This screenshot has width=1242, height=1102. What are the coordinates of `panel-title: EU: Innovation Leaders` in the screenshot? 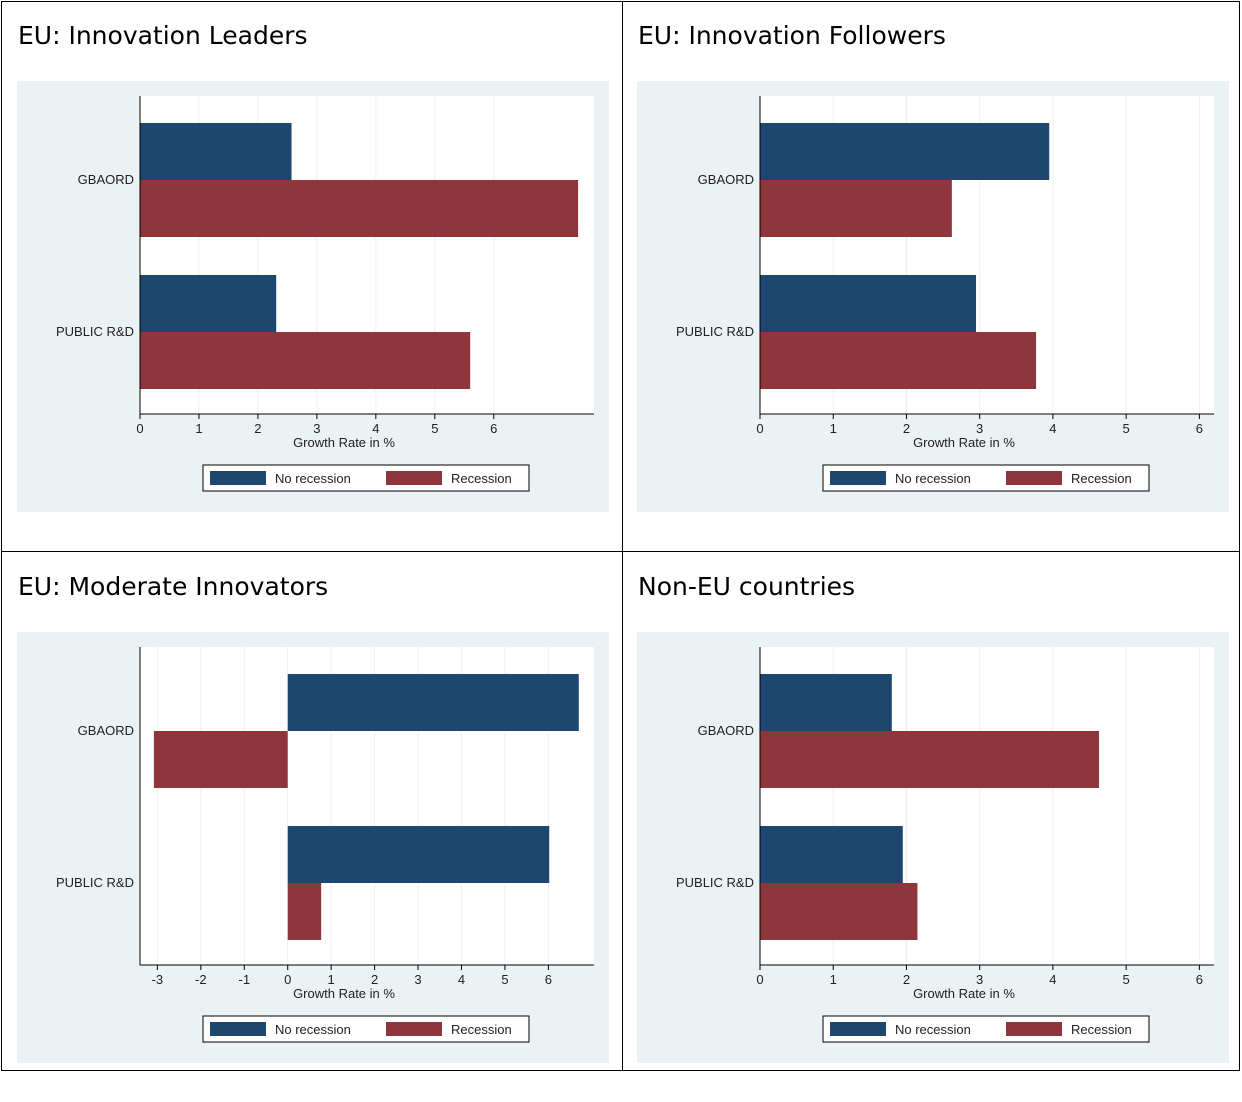 It's located at (163, 35).